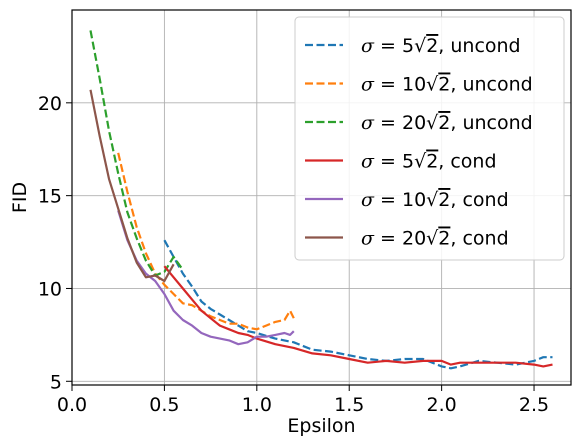  I want to click on x-tick-label: 1.0, so click(257, 405).